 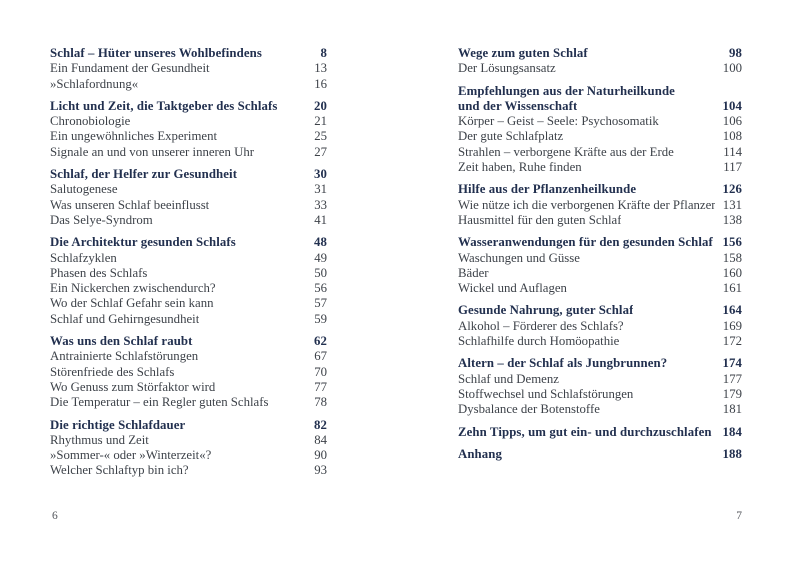 I want to click on toc-entry-title: Körper – Geist – Seele: Psychosomatik, so click(x=558, y=121).